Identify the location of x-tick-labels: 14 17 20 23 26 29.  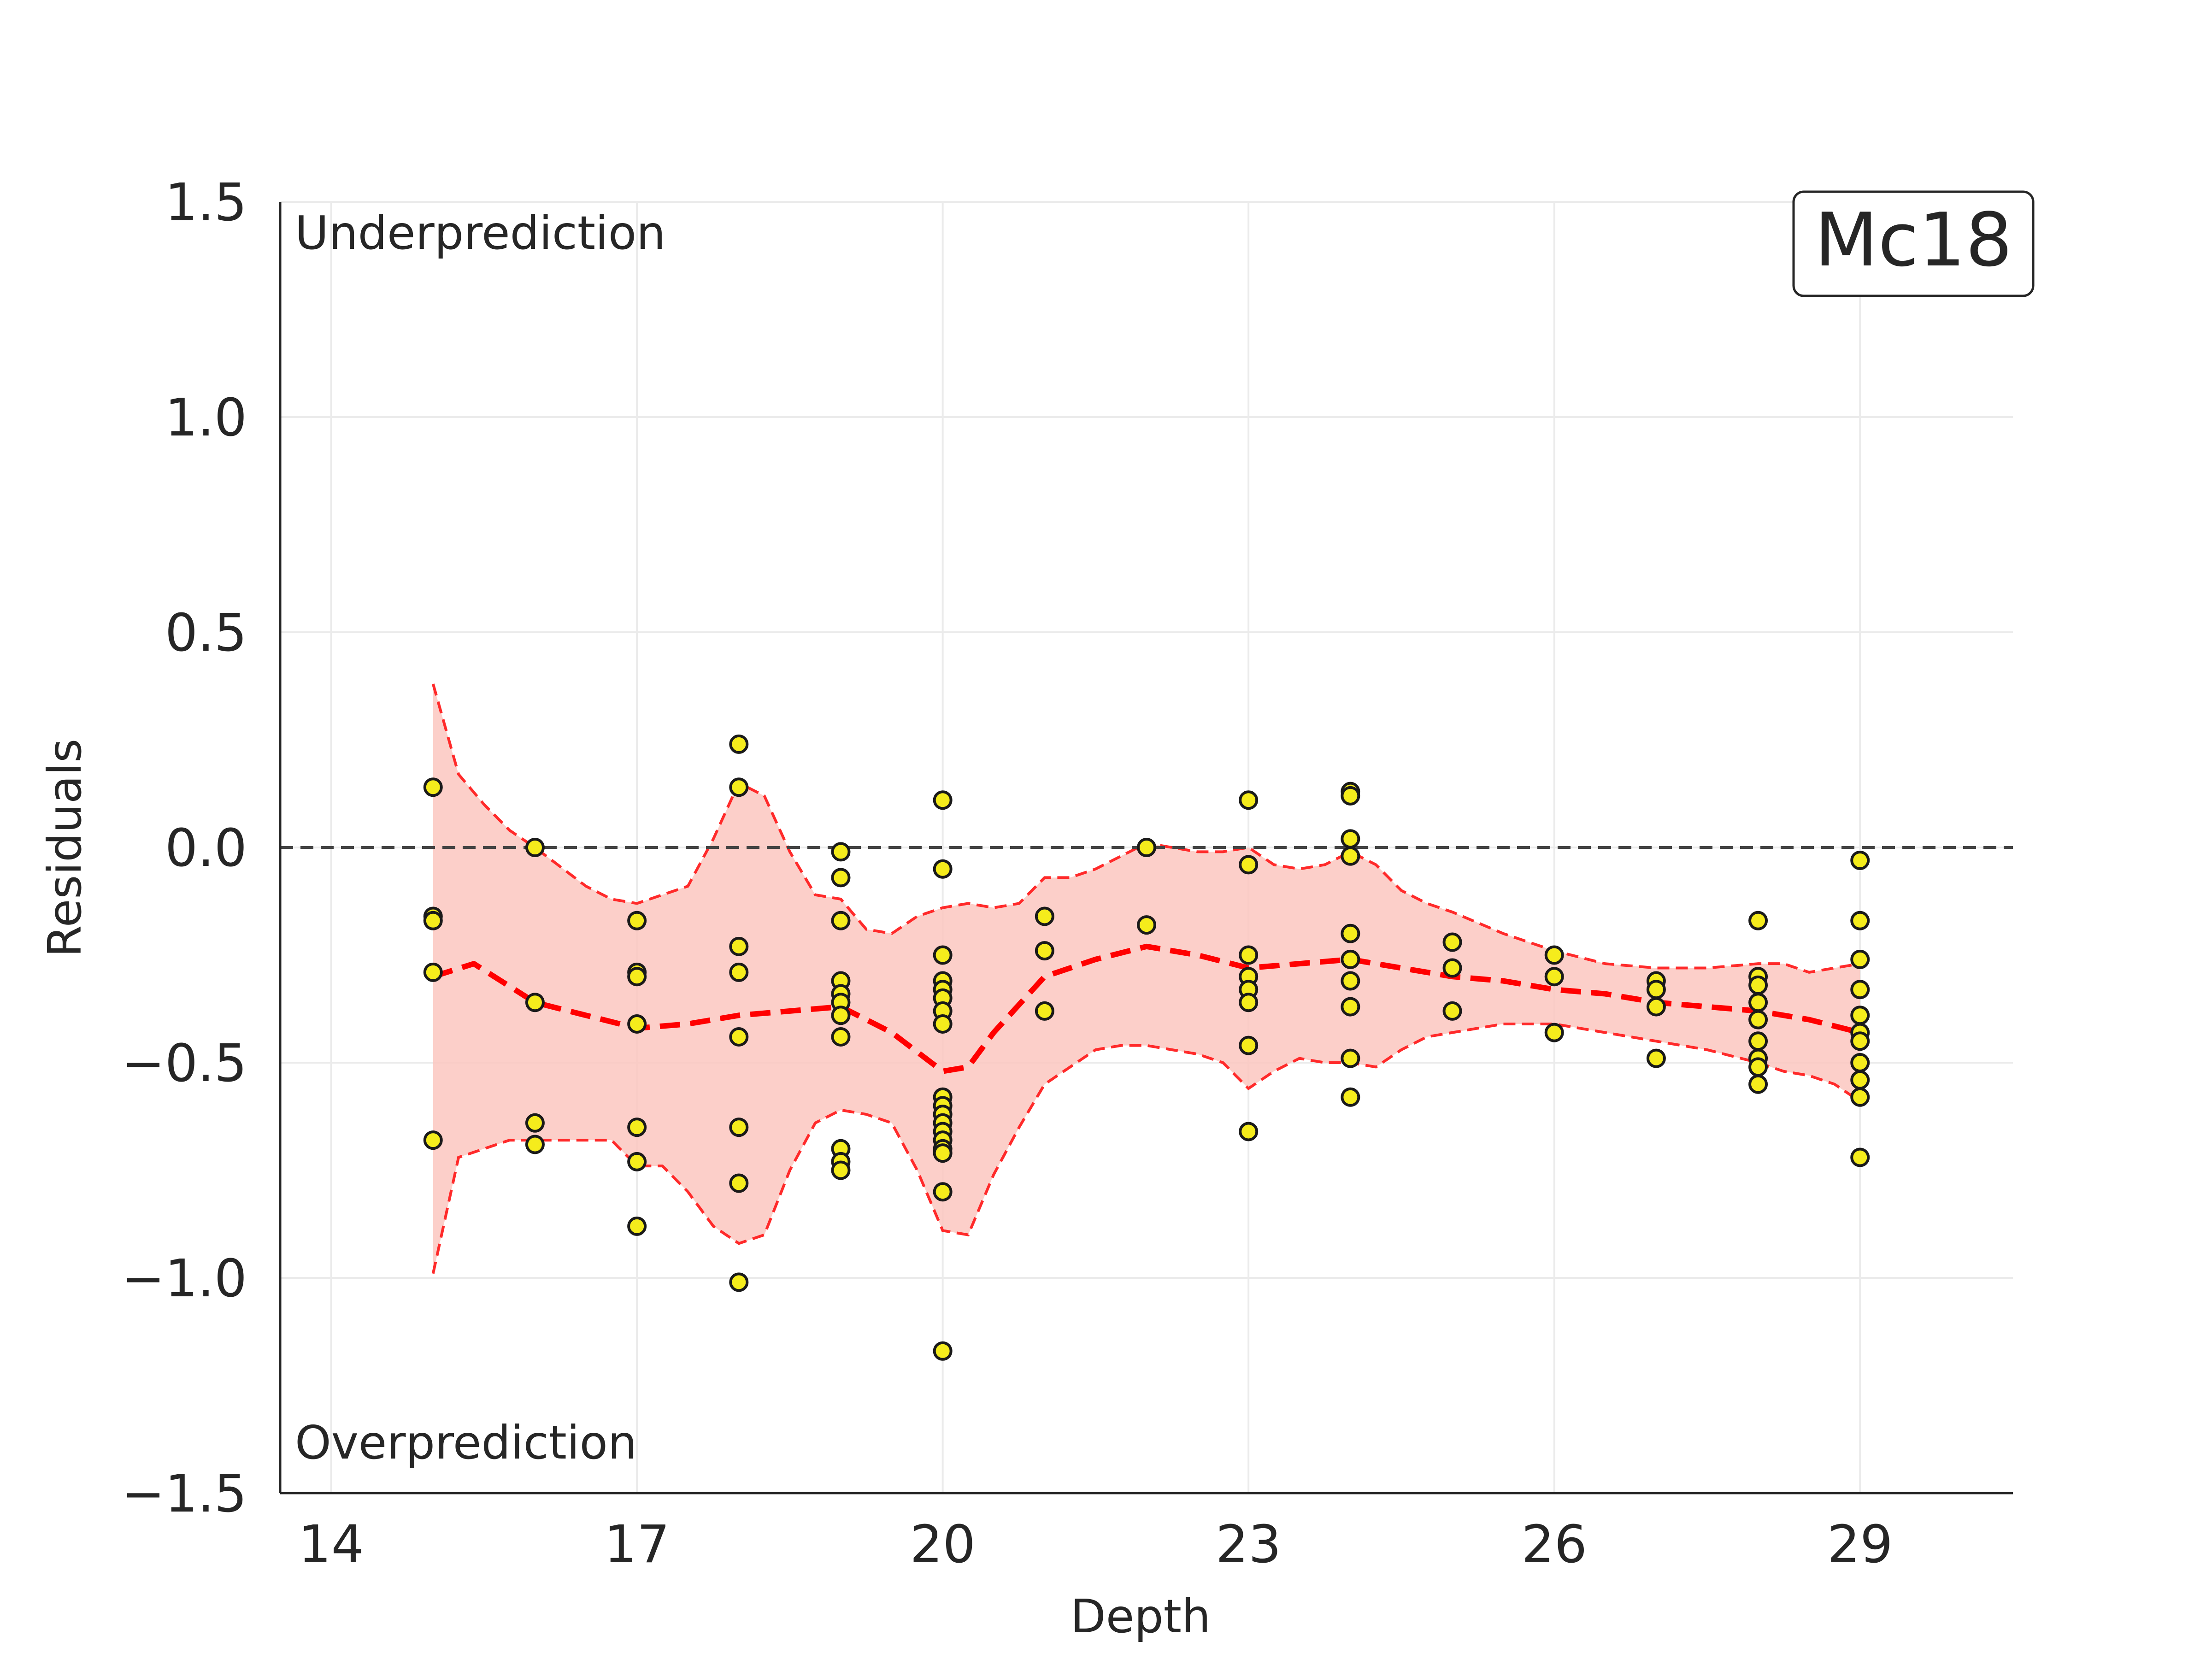
(1095, 1545).